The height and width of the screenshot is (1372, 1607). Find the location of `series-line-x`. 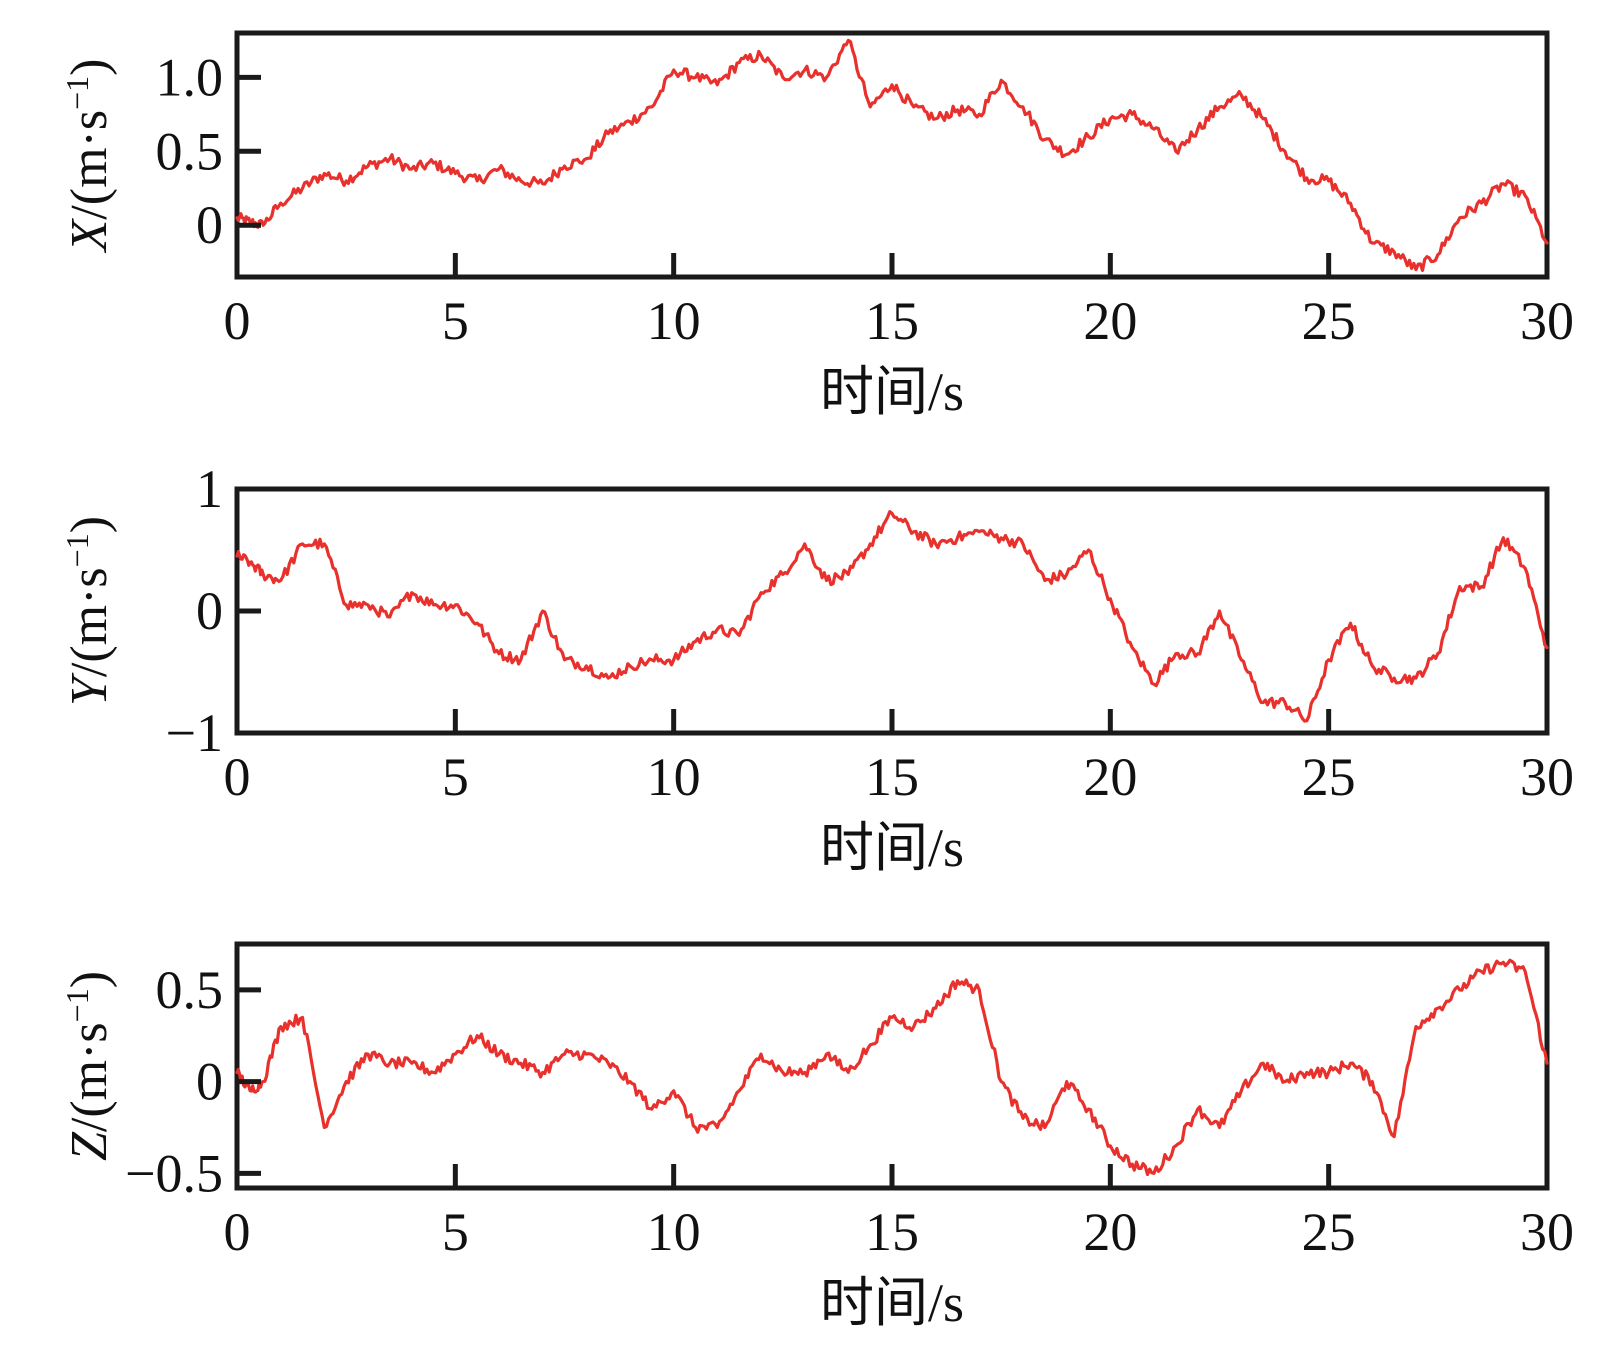

series-line-x is located at coordinates (892, 155).